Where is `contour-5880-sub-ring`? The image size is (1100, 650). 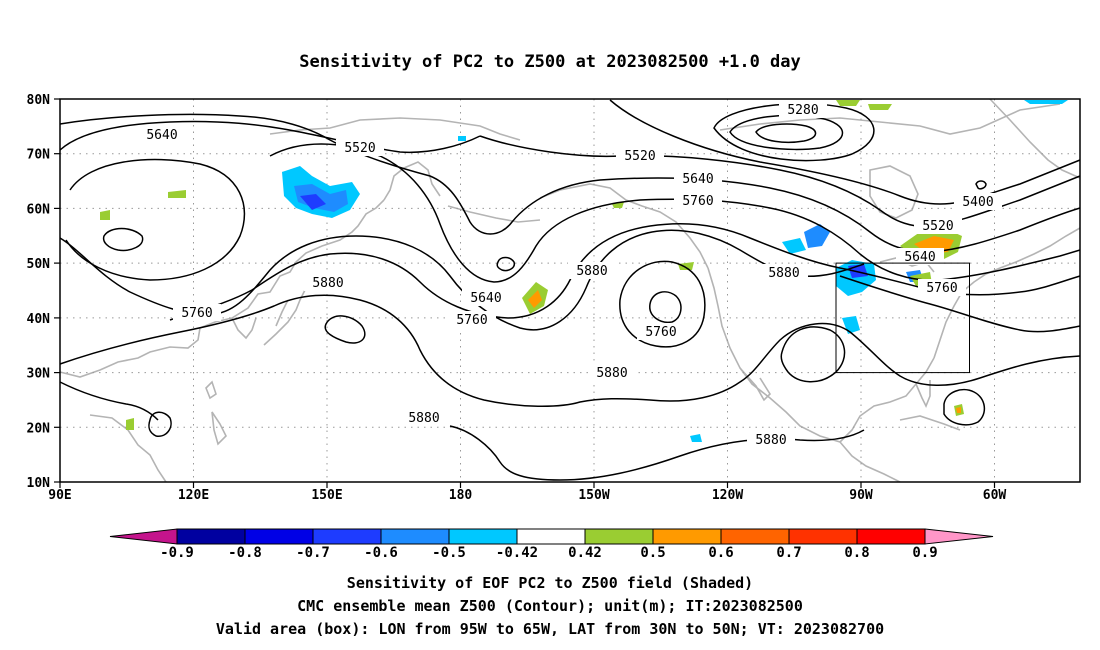
contour-5880-sub-ring is located at coordinates (345, 329).